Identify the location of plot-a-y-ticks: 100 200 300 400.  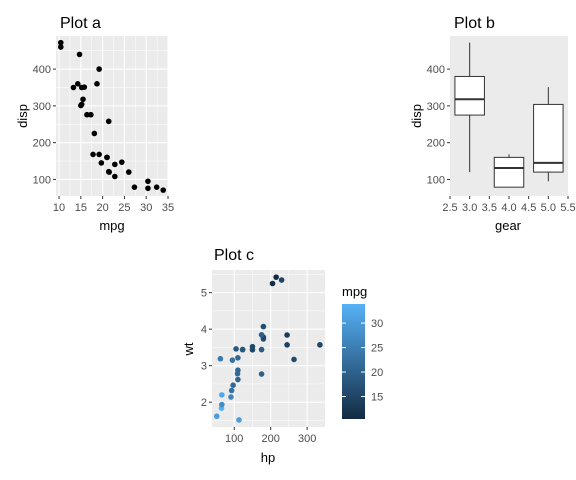
(44, 125).